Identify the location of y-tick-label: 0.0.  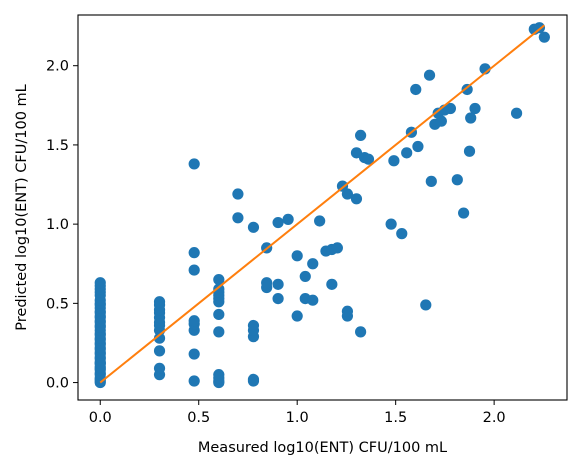
(57, 384).